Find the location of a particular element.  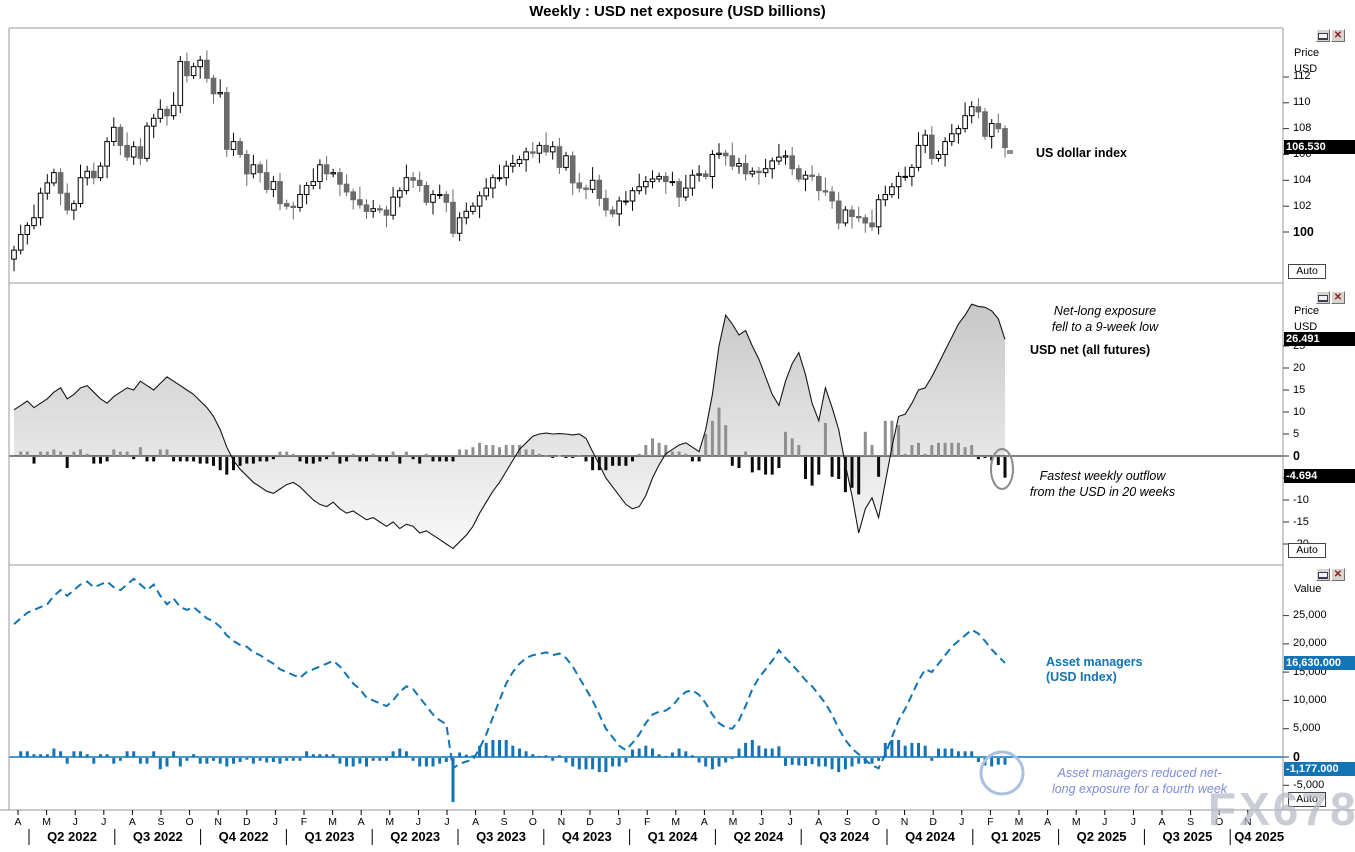

panel2-close-button: ✕ is located at coordinates (1338, 297).